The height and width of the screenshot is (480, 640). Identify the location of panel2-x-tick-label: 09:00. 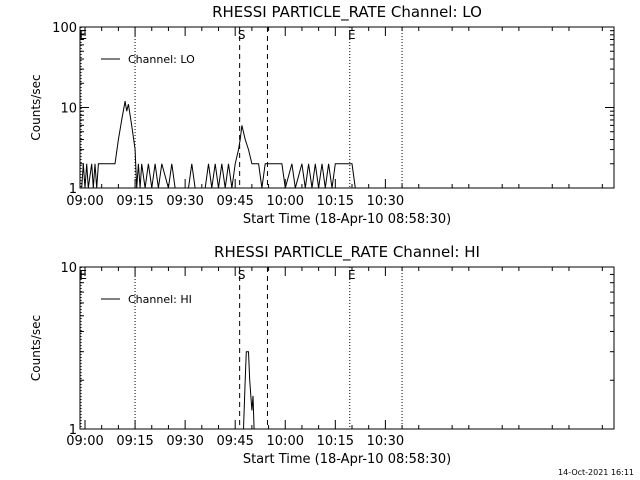
(84, 441).